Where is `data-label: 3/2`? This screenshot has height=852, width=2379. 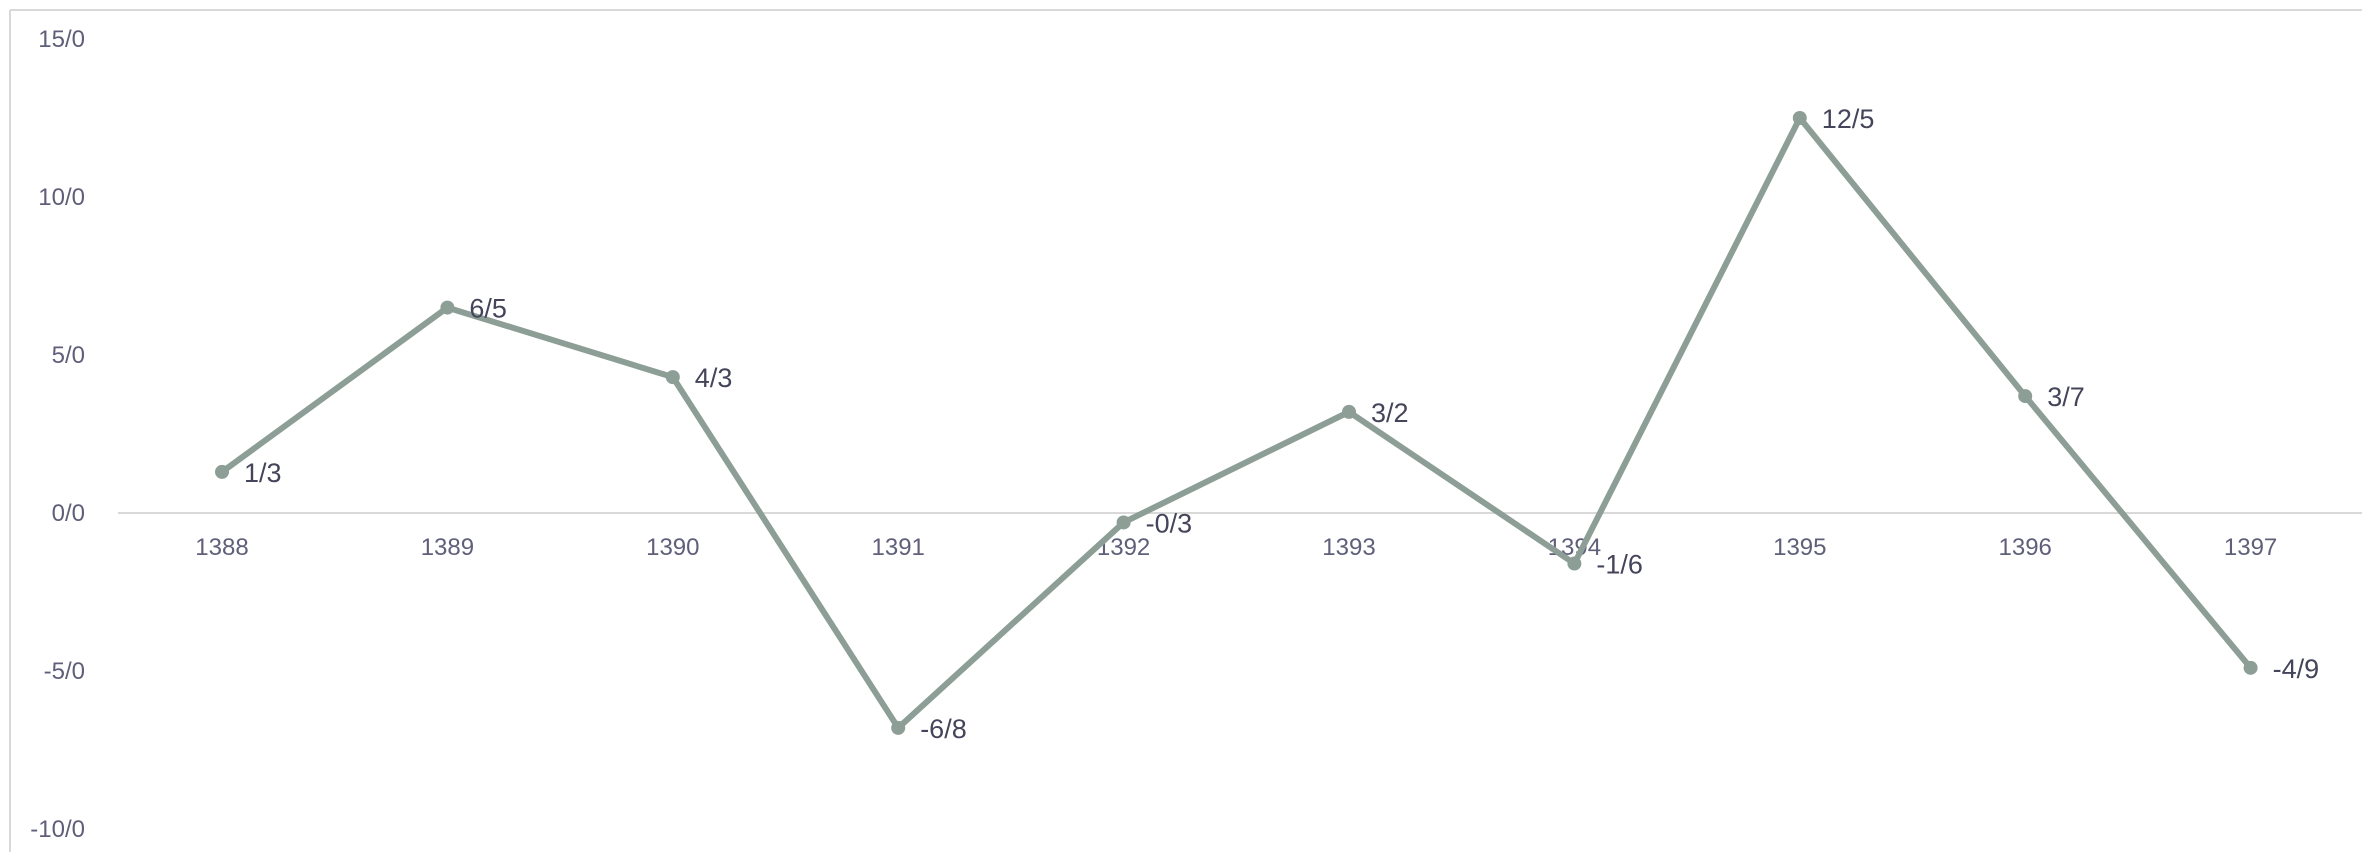
data-label: 3/2 is located at coordinates (1390, 413).